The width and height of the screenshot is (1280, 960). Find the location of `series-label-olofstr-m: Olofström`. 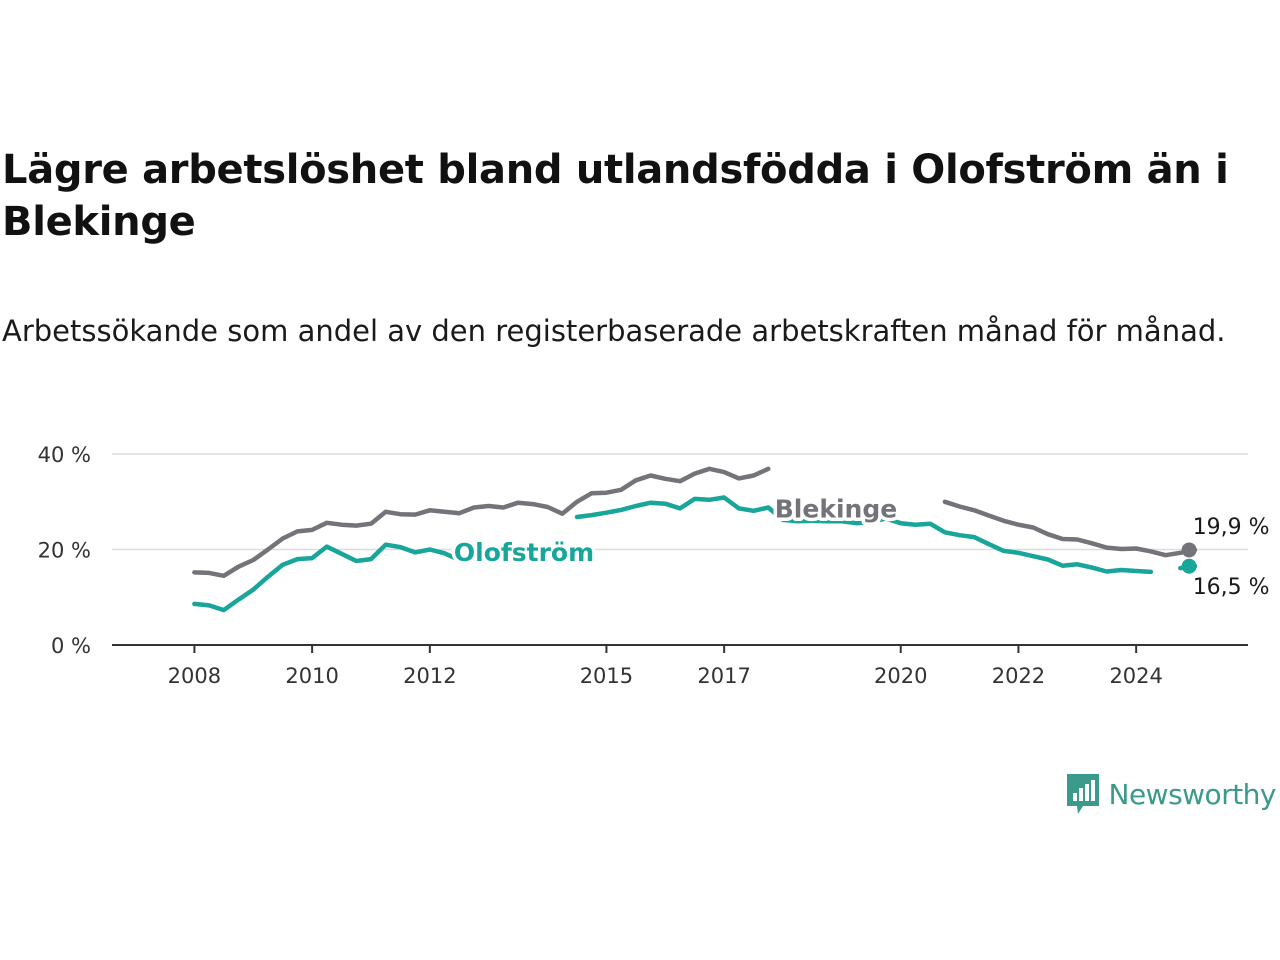

series-label-olofstr-m: Olofström is located at coordinates (524, 552).